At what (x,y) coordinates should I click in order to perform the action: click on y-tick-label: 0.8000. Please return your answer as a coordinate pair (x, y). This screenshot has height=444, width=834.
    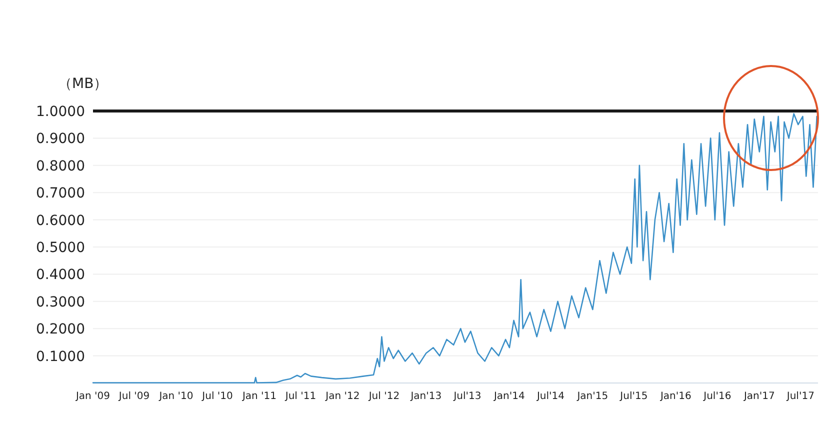
    Looking at the image, I should click on (60, 166).